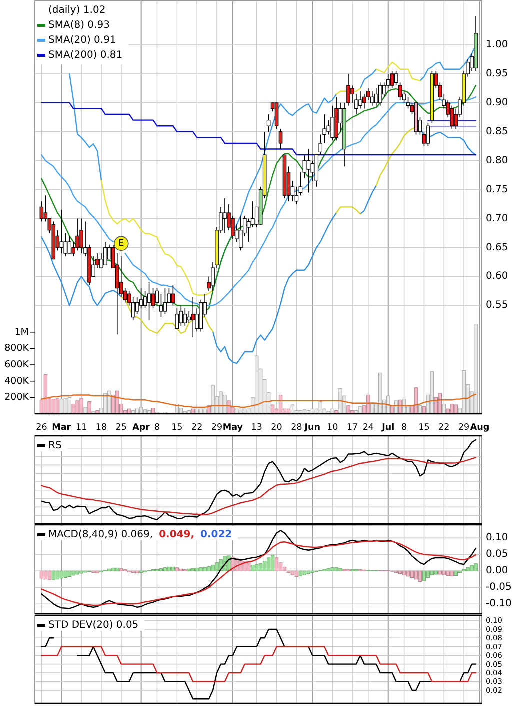 The image size is (526, 706). I want to click on x-tick-label: May, so click(233, 428).